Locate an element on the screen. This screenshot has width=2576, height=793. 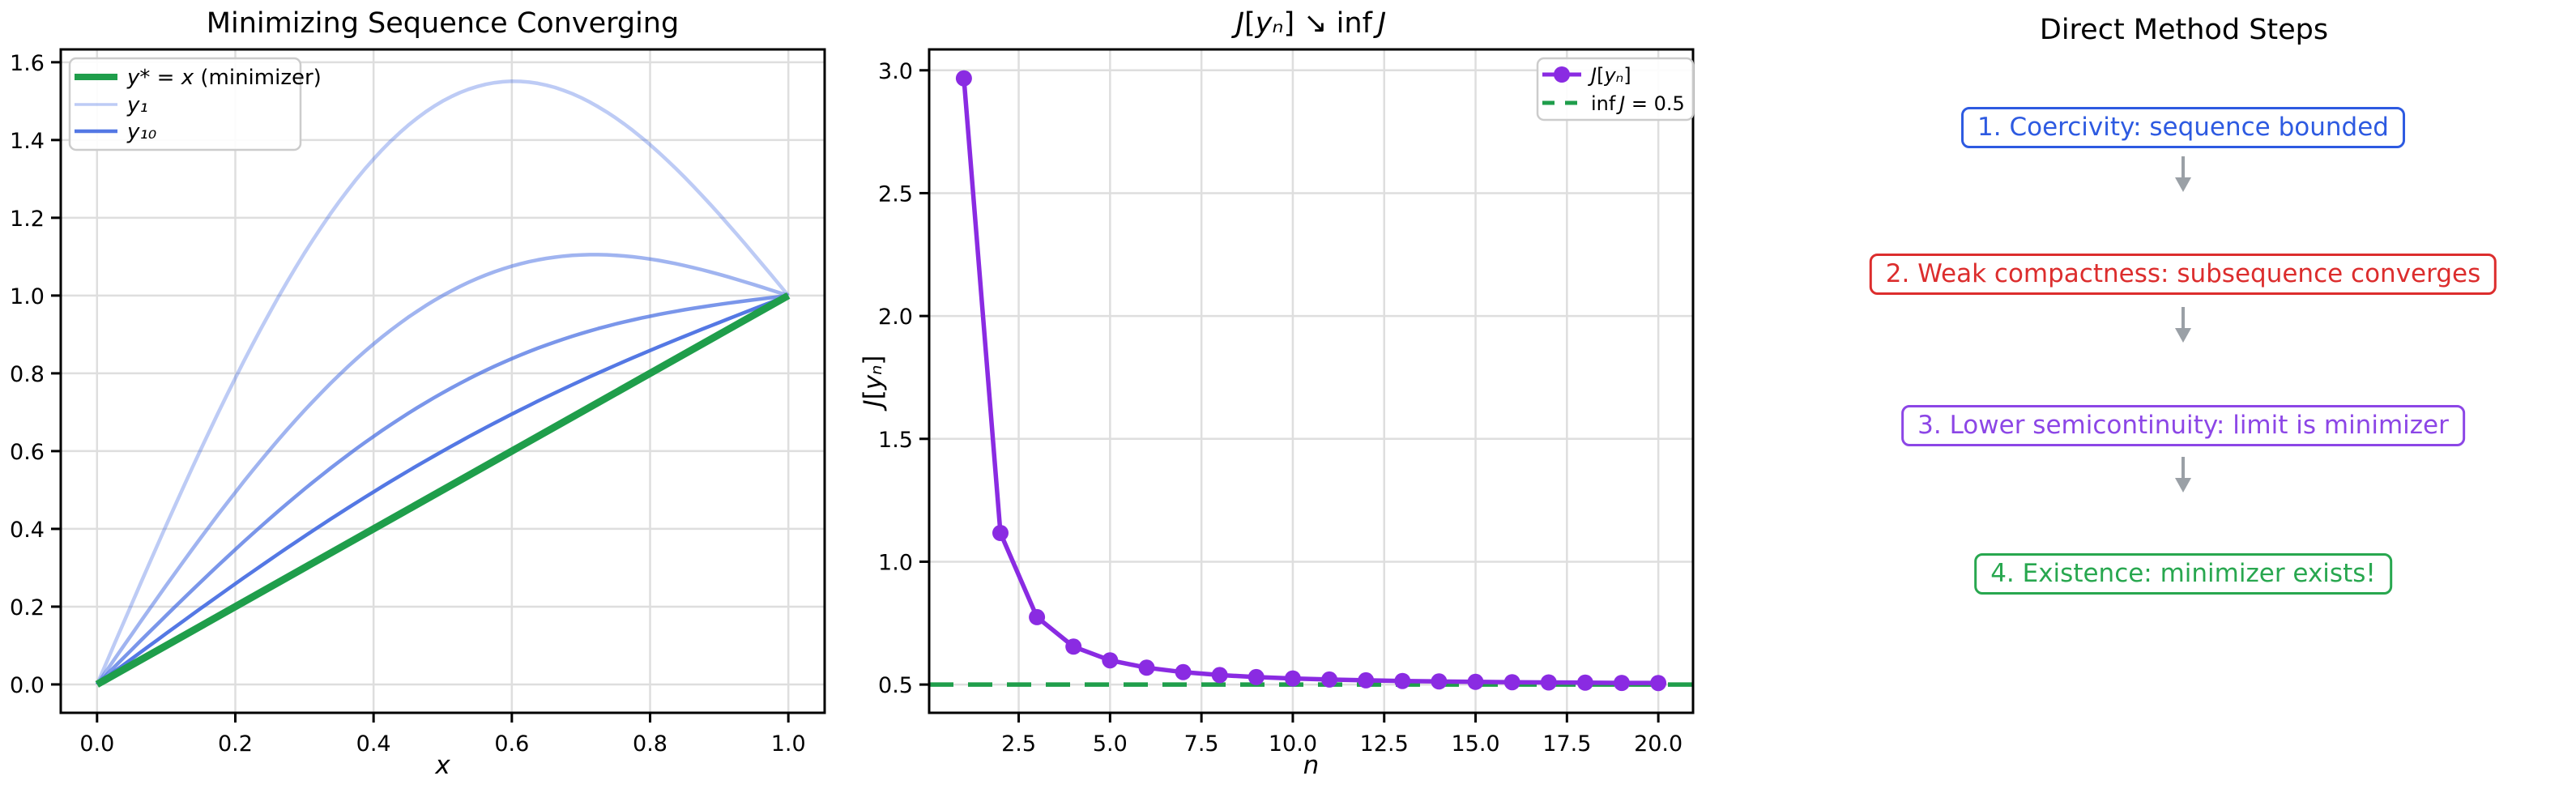
x-tick-label: 0.4 is located at coordinates (373, 744).